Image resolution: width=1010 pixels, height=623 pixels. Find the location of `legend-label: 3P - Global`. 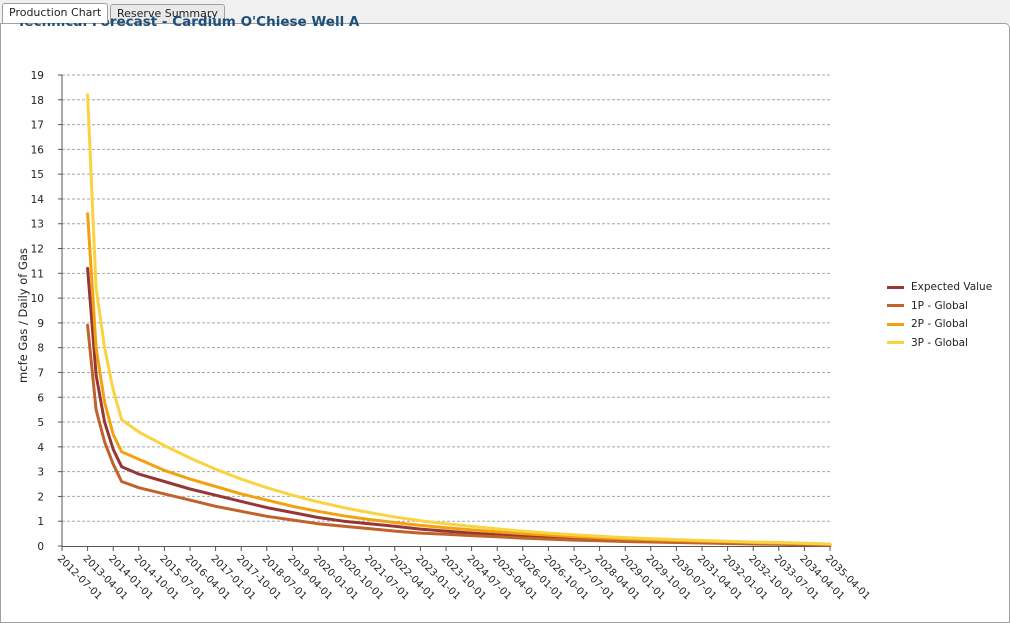

legend-label: 3P - Global is located at coordinates (939, 342).